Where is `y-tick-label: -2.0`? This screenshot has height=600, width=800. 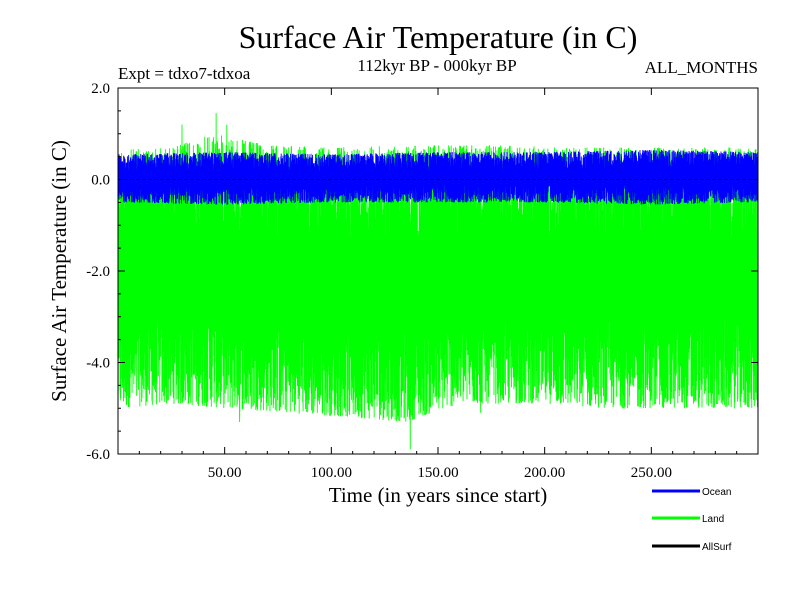
y-tick-label: -2.0 is located at coordinates (98, 272).